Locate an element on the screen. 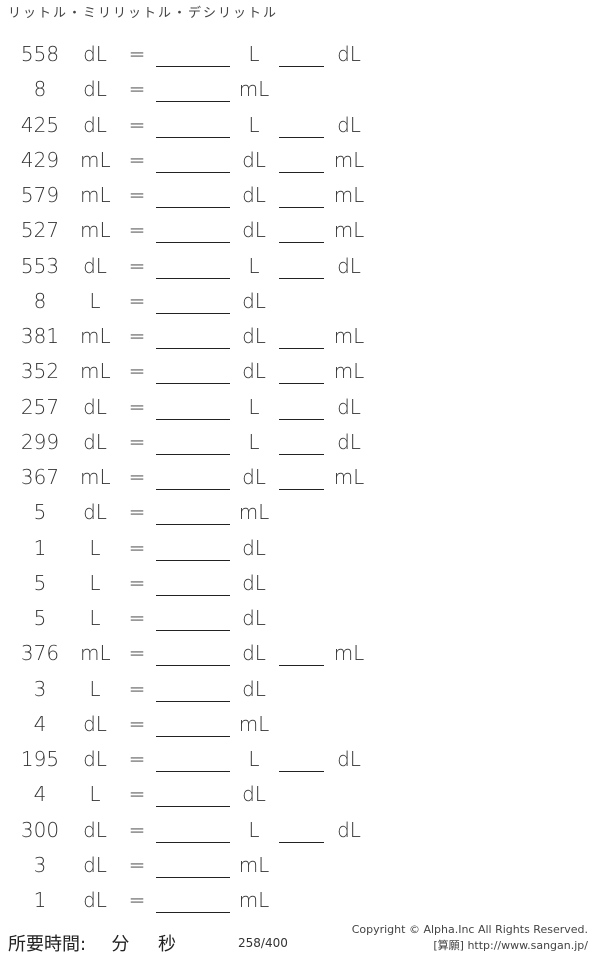  given-unit: L is located at coordinates (95, 300).